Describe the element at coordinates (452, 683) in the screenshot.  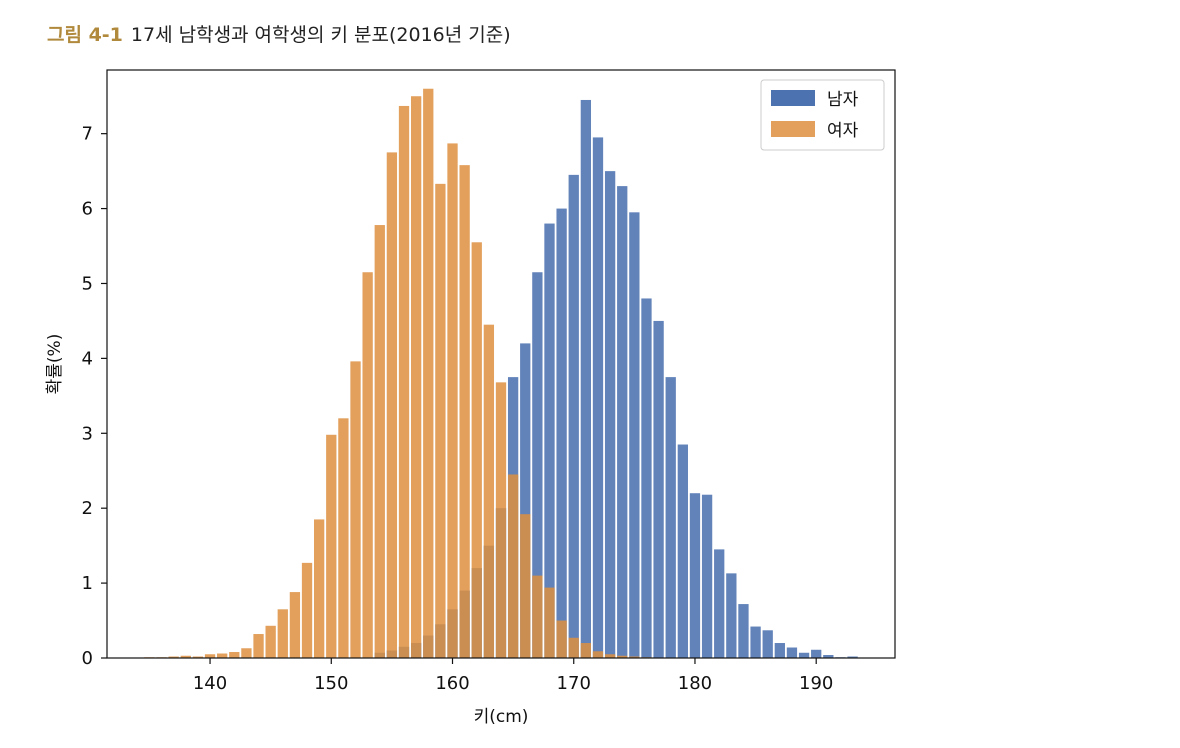
I see `x-tick-label-160: 160` at that location.